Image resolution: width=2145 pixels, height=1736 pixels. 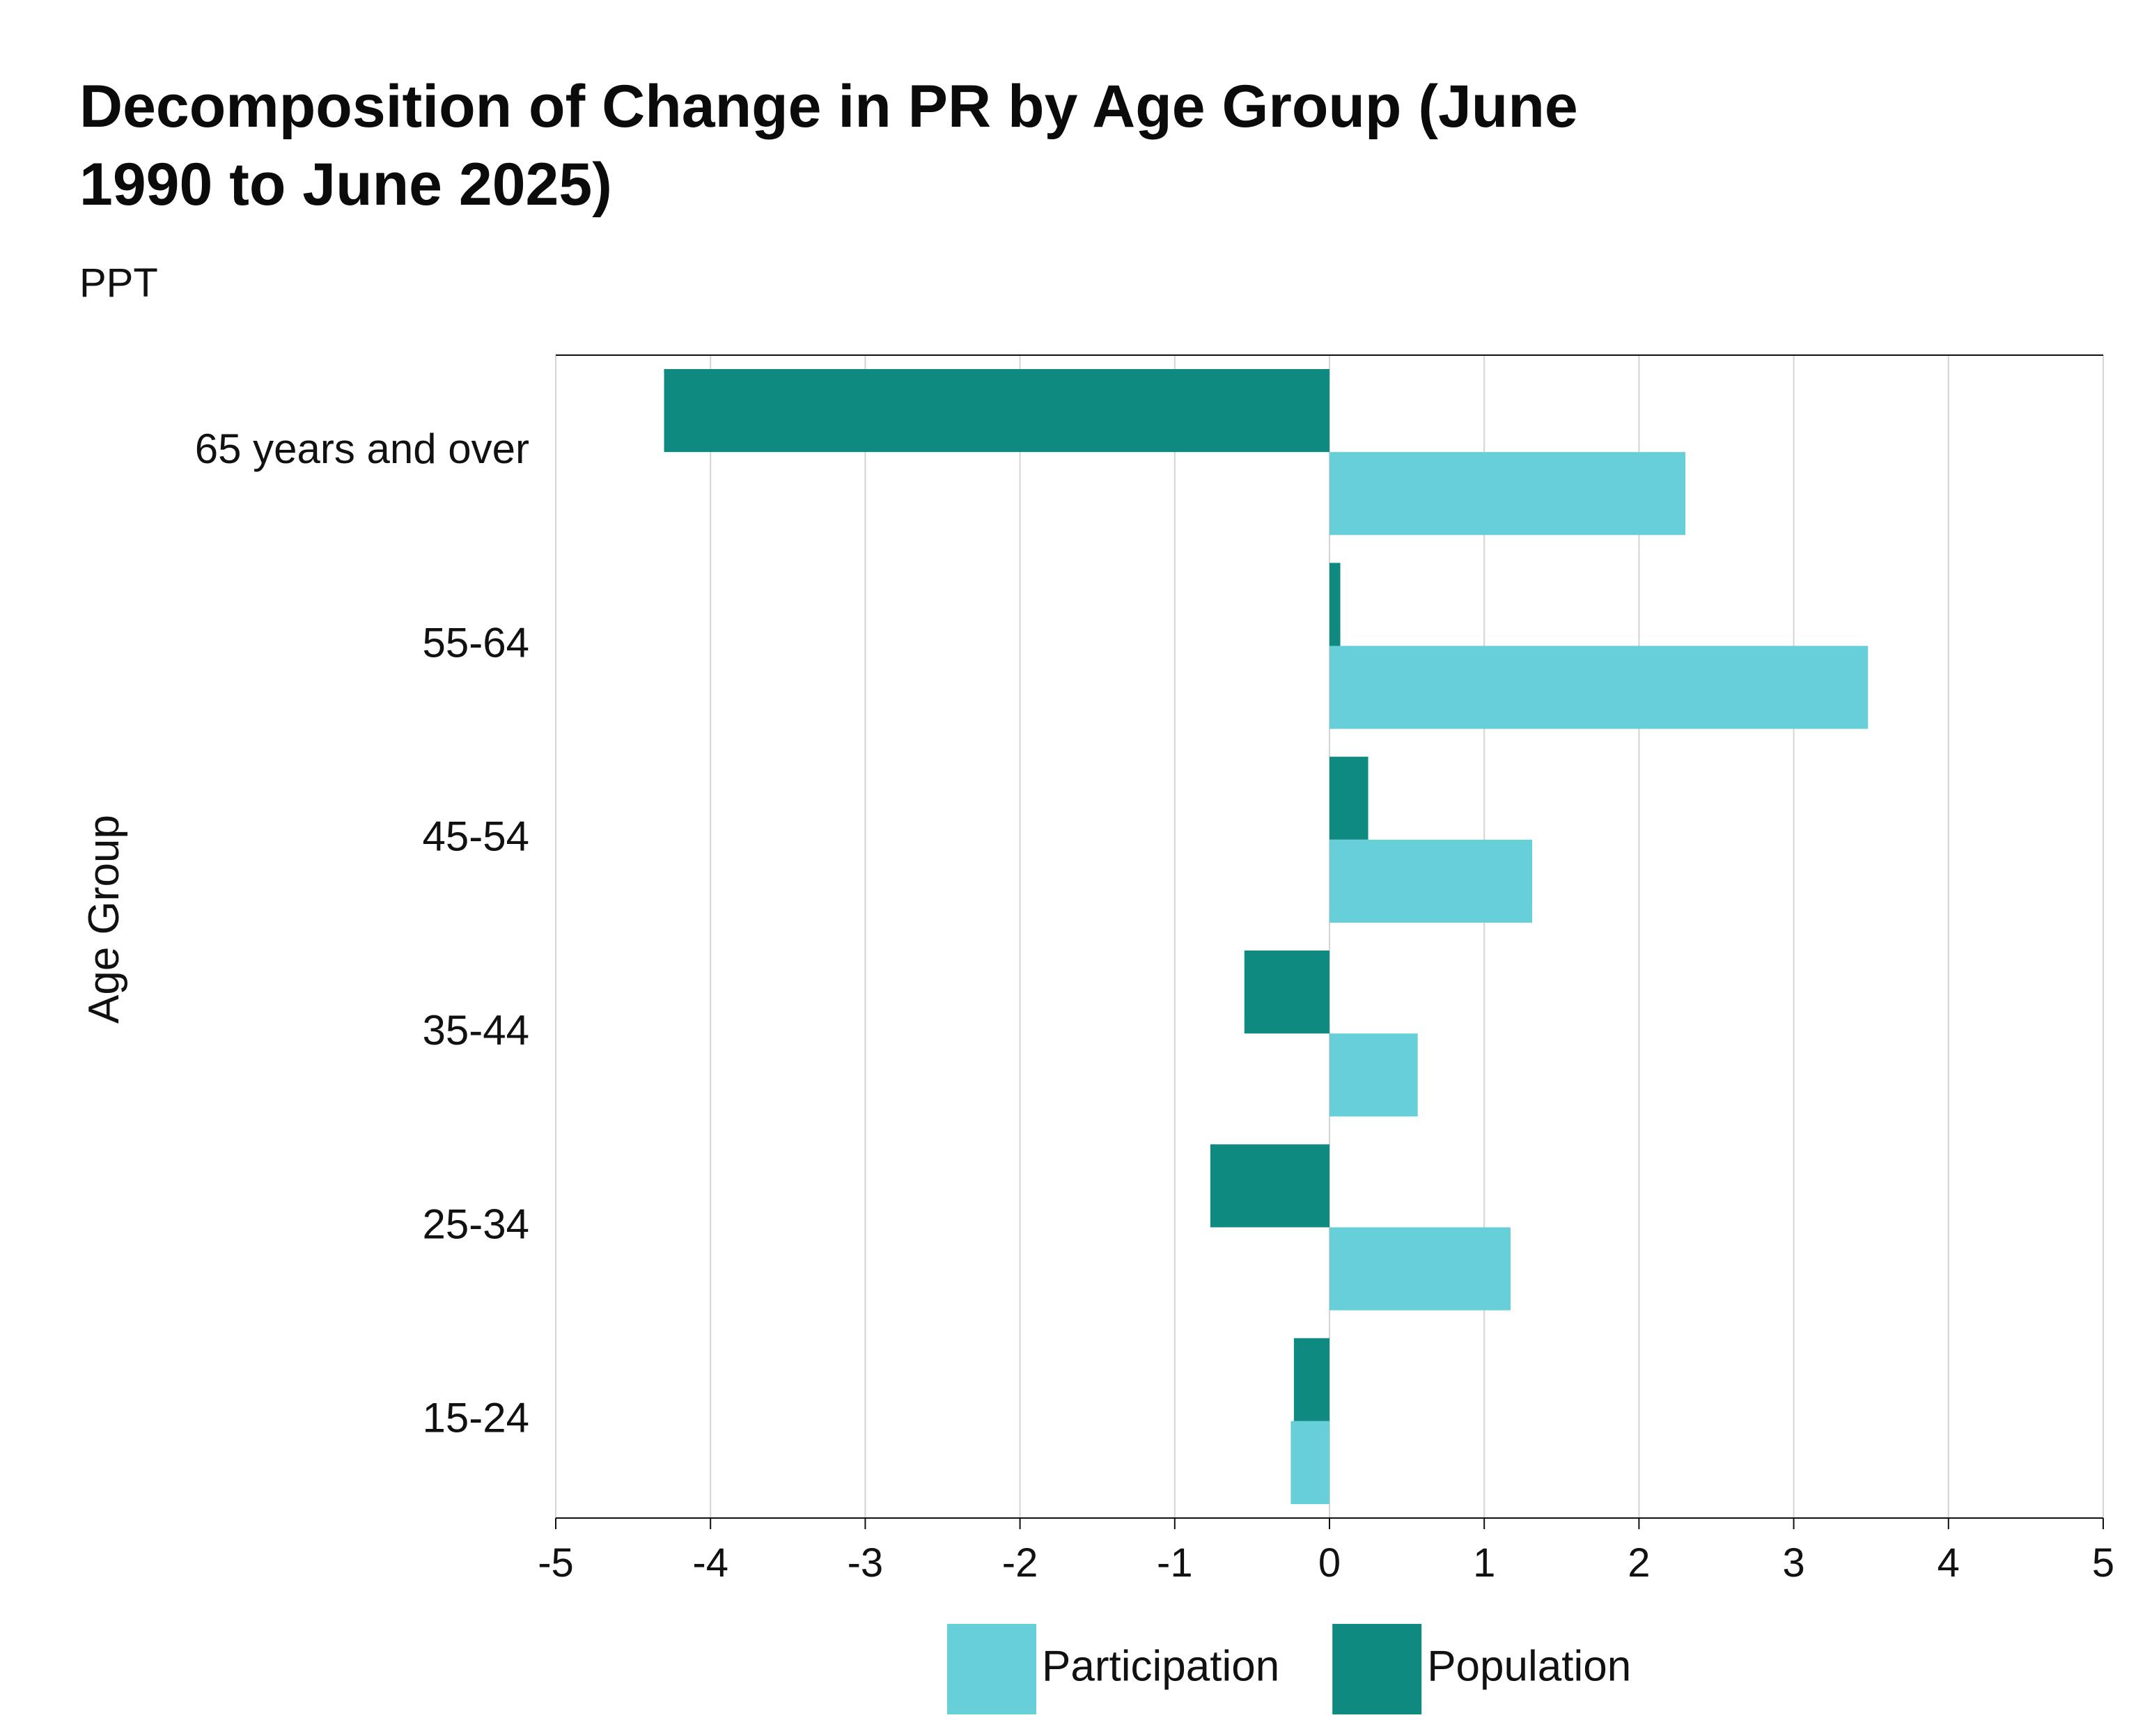 What do you see at coordinates (1175, 1563) in the screenshot?
I see `x-tick-label: -1` at bounding box center [1175, 1563].